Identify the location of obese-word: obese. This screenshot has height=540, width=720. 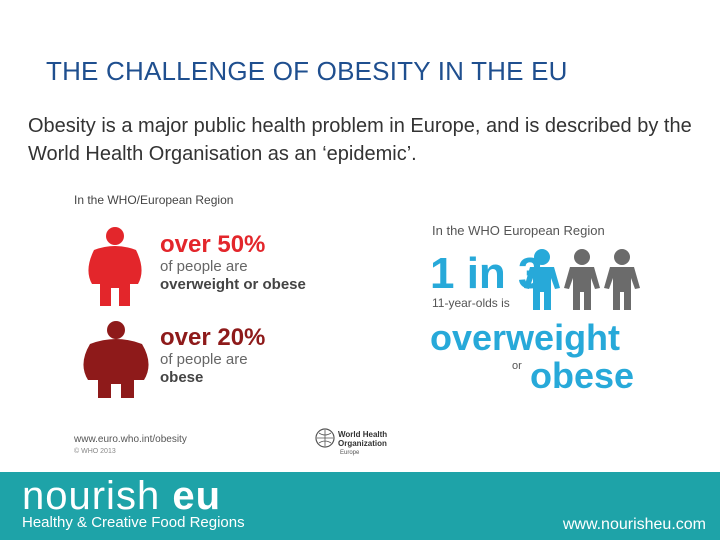
(582, 375).